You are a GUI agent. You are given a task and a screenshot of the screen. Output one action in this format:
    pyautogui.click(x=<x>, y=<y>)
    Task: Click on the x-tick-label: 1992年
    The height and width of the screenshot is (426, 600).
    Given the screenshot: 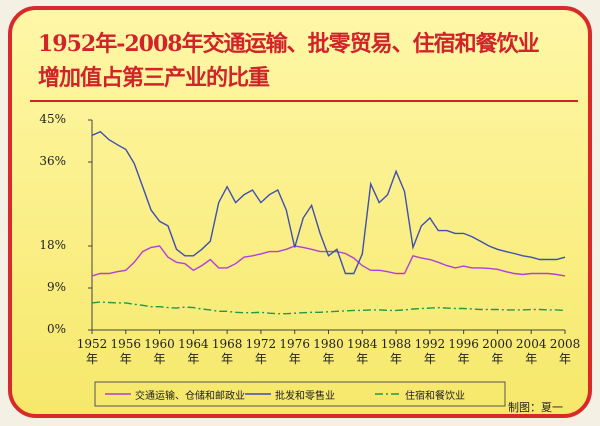 What is the action you would take?
    pyautogui.click(x=430, y=351)
    